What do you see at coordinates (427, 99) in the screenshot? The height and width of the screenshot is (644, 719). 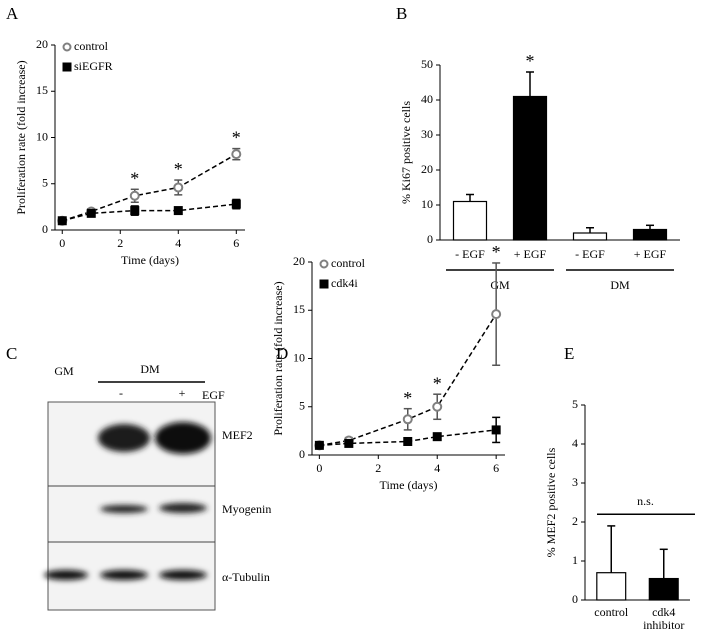 I see `y-tick-label: 40` at bounding box center [427, 99].